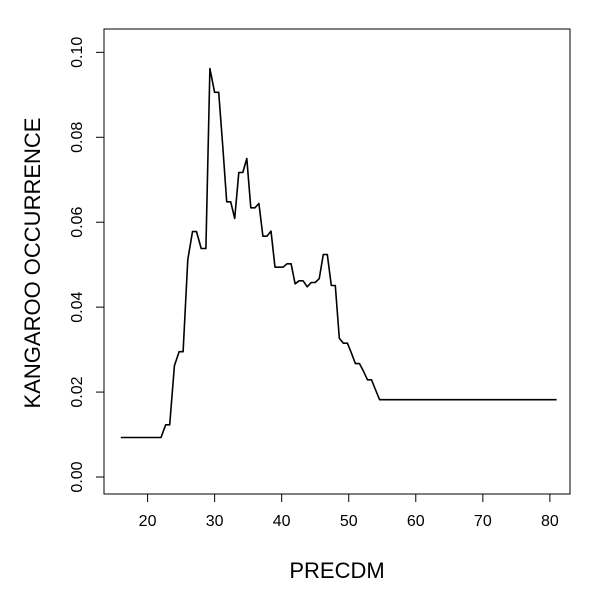  Describe the element at coordinates (77, 52) in the screenshot. I see `y-tick-label: 0.10` at that location.